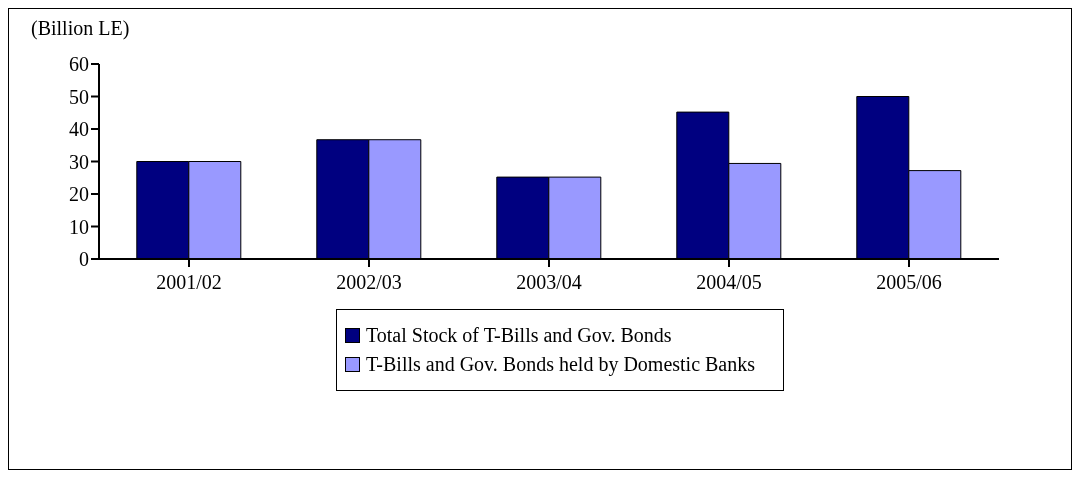 The height and width of the screenshot is (479, 1080). What do you see at coordinates (79, 194) in the screenshot?
I see `y-tick-label: 20` at bounding box center [79, 194].